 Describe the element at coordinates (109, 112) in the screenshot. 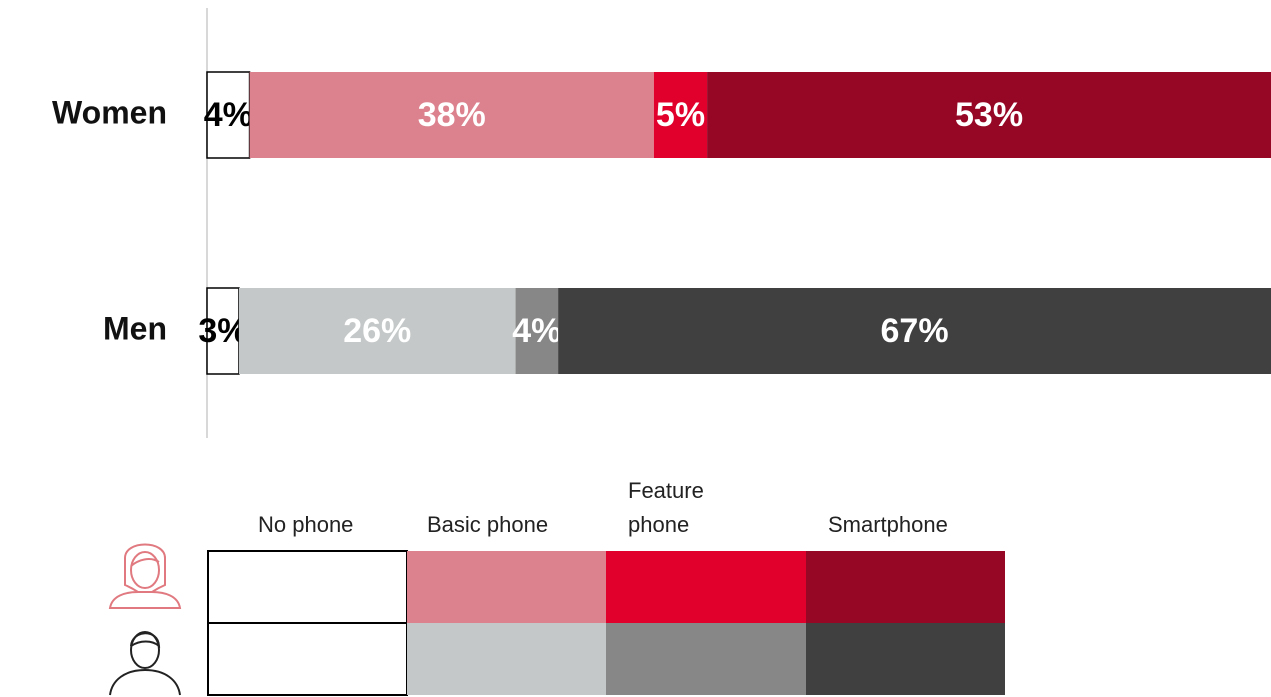

I see `category-label: Women` at that location.